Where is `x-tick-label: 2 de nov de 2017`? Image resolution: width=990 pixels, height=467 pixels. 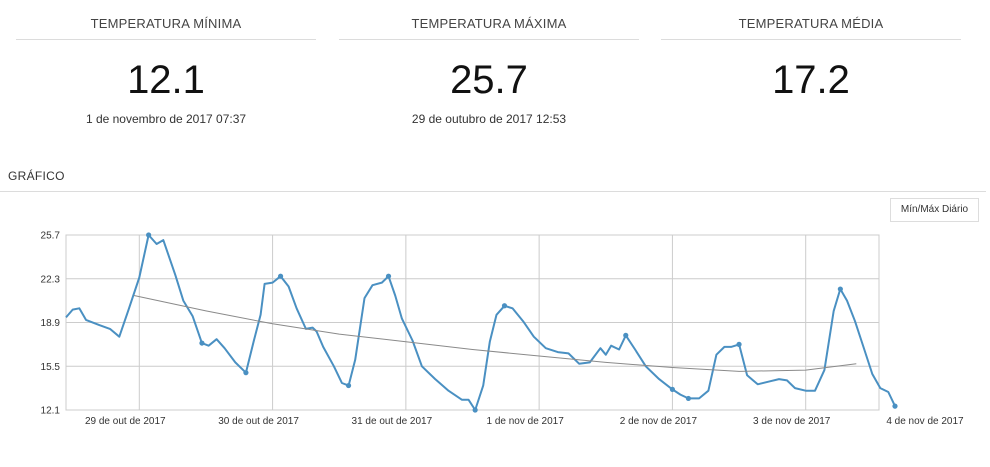
x-tick-label: 2 de nov de 2017 is located at coordinates (659, 420).